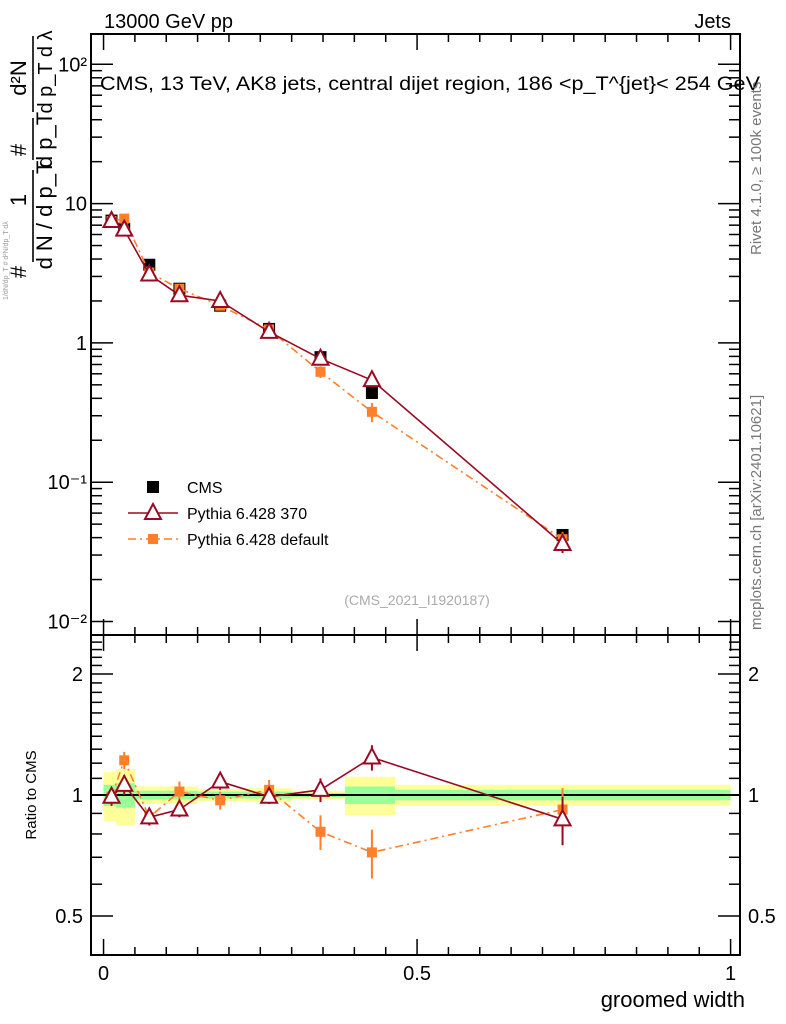 The width and height of the screenshot is (786, 1024). I want to click on ratio-y-label: Ratio to CMS, so click(31, 794).